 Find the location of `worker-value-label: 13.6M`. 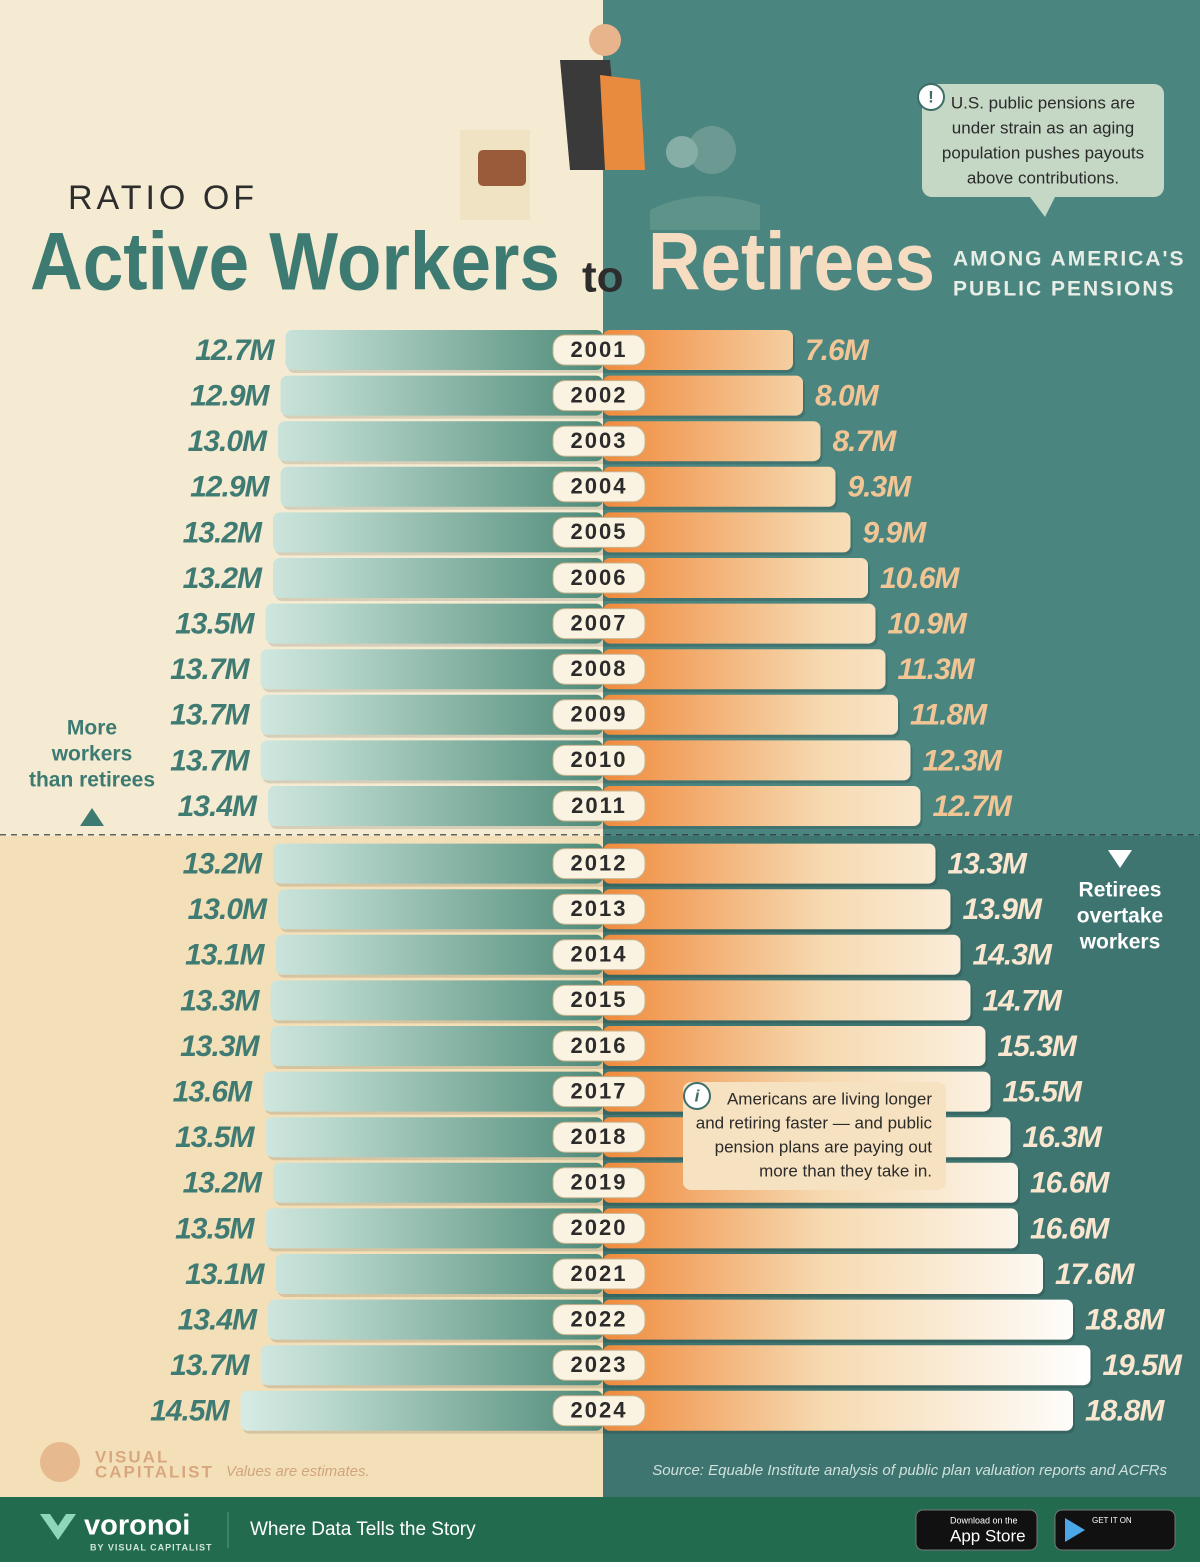

worker-value-label: 13.6M is located at coordinates (213, 1092).